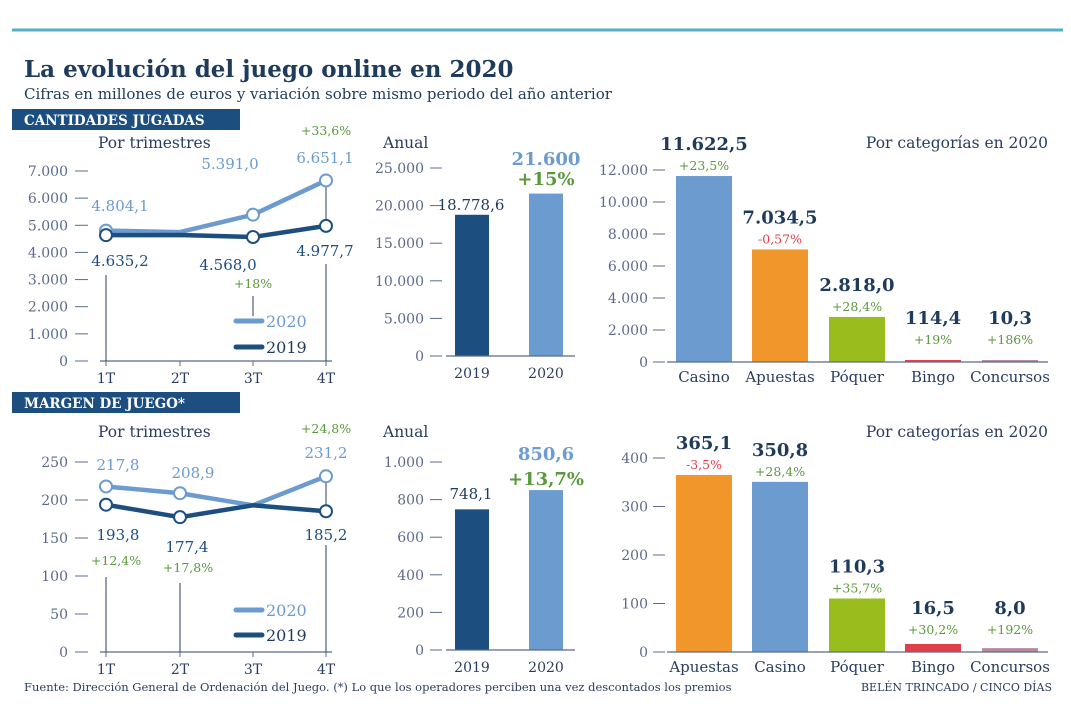  Describe the element at coordinates (933, 629) in the screenshot. I see `change-annotation: +30,2%` at that location.